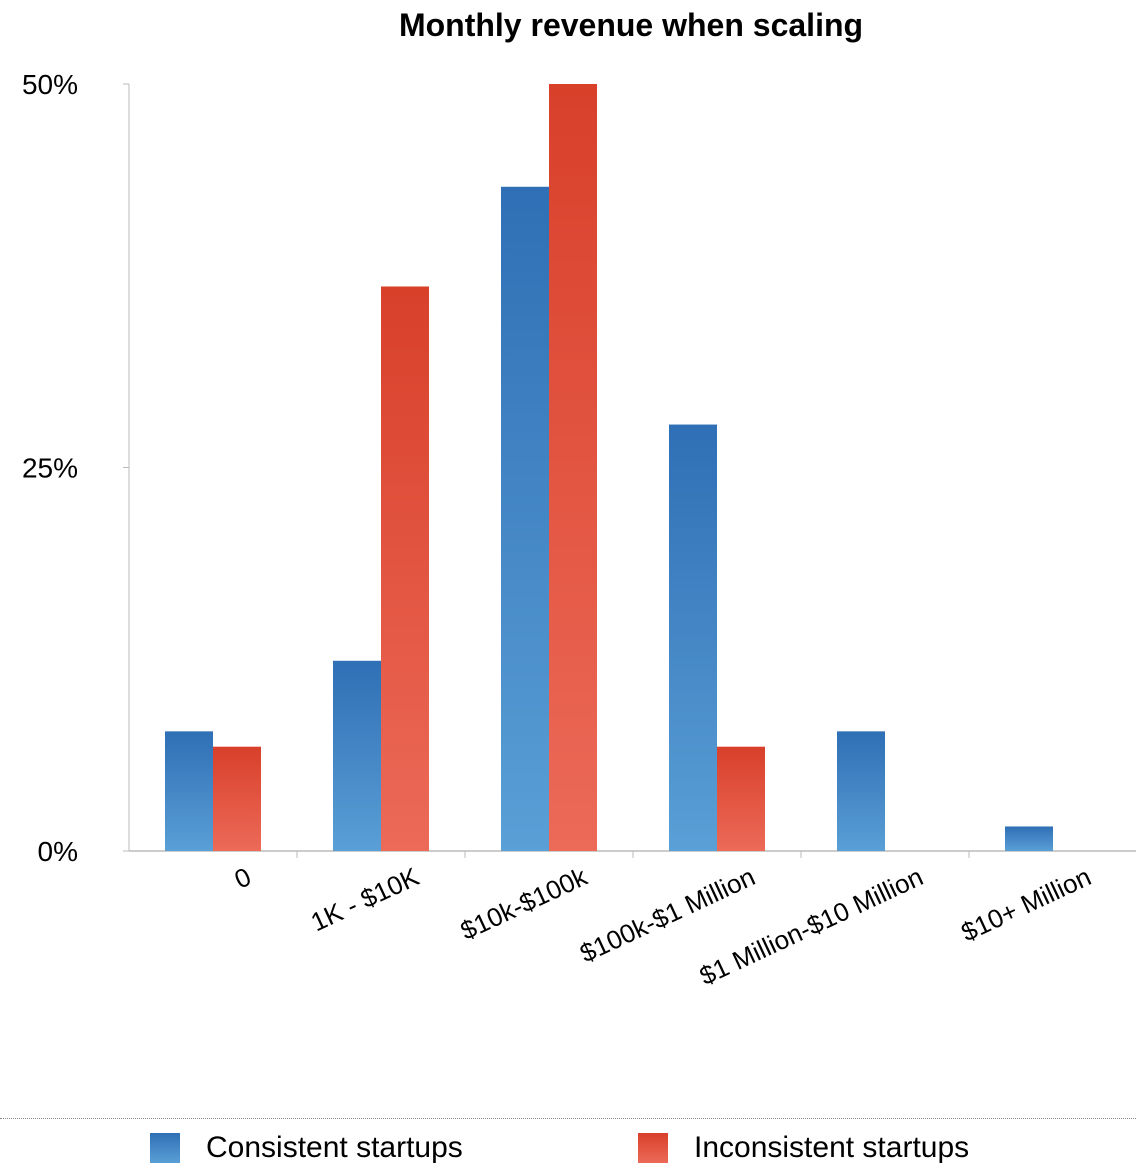 This screenshot has height=1165, width=1136. I want to click on legend-label-inconsistent: Inconsistent startups, so click(832, 1147).